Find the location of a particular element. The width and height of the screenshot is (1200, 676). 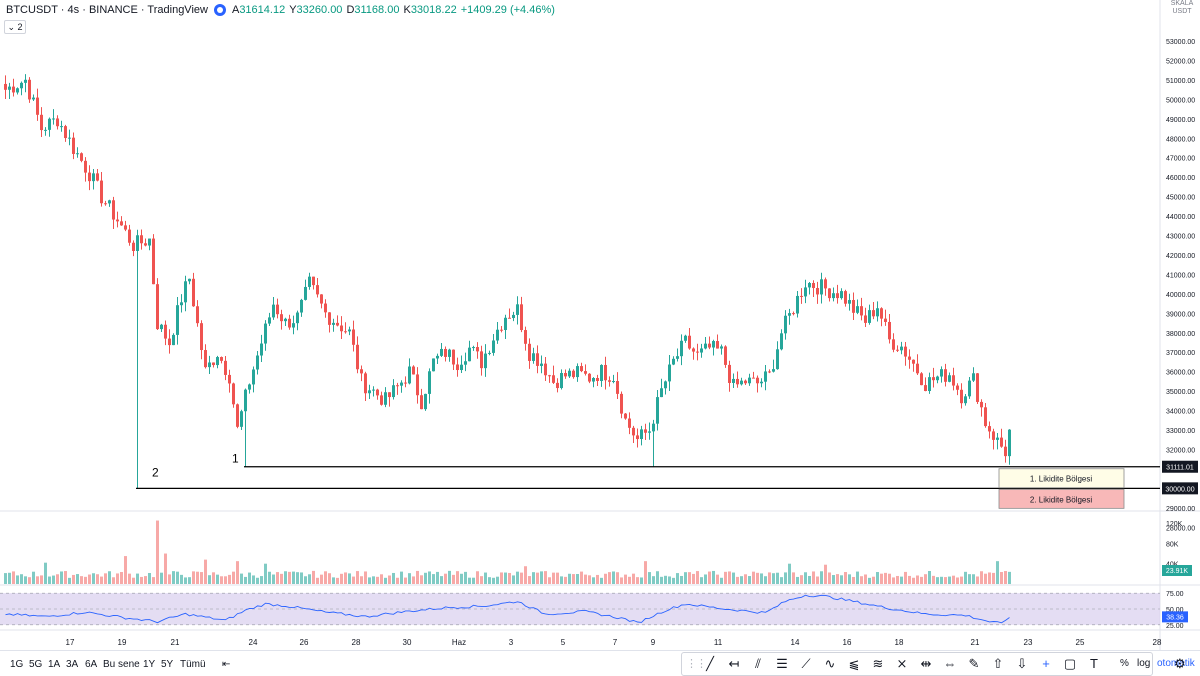

drag-handle-icon: ⋮⋮ is located at coordinates (696, 664).